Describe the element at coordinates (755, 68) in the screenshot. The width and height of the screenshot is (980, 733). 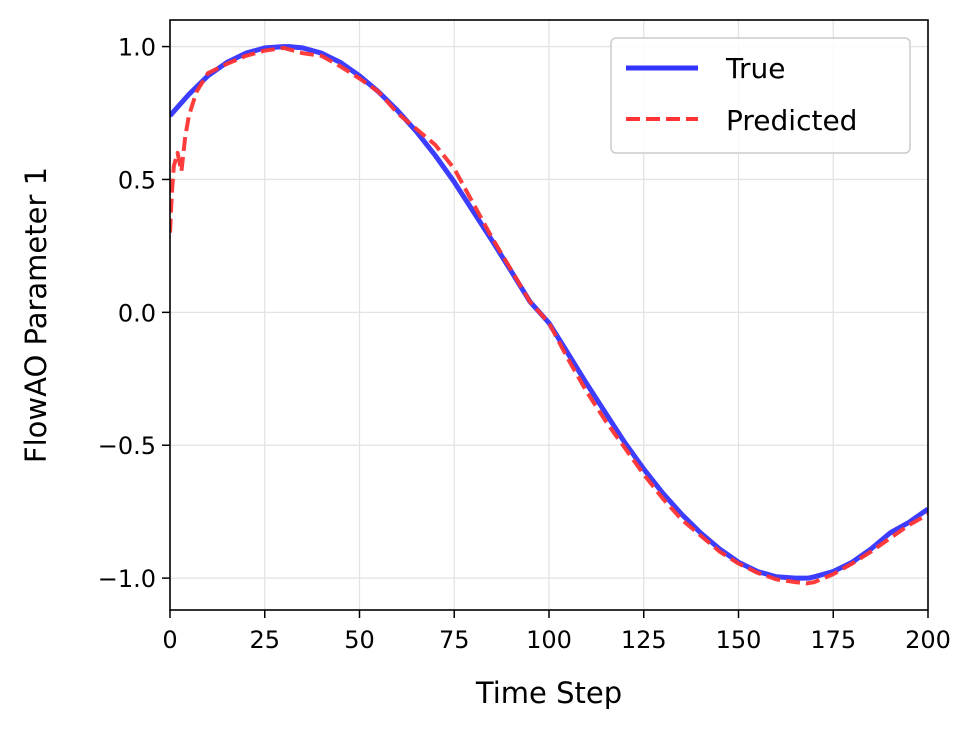
I see `legend-label-true: True` at that location.